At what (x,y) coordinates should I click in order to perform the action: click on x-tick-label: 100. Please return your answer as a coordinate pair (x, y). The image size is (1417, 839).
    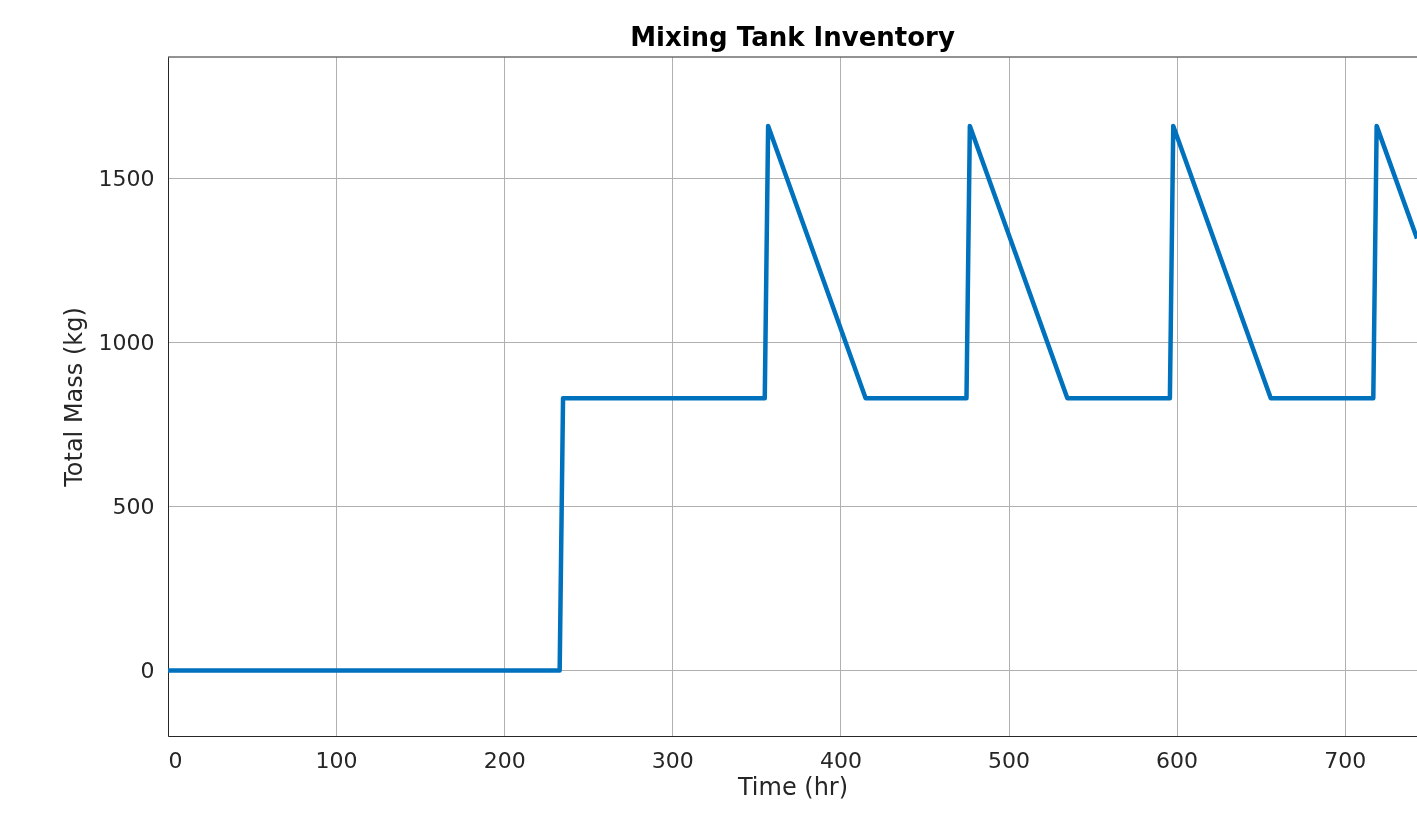
    Looking at the image, I should click on (336, 760).